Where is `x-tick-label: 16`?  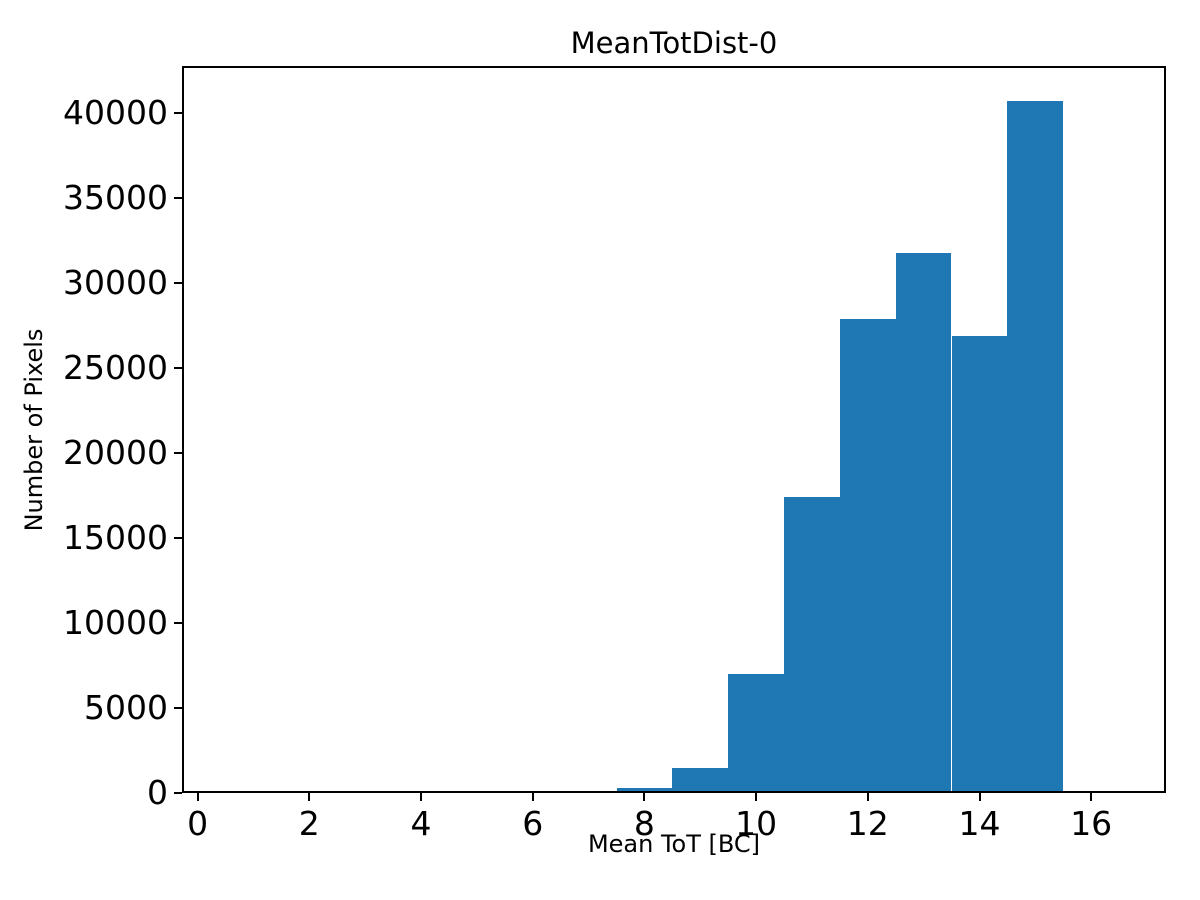 x-tick-label: 16 is located at coordinates (1091, 823).